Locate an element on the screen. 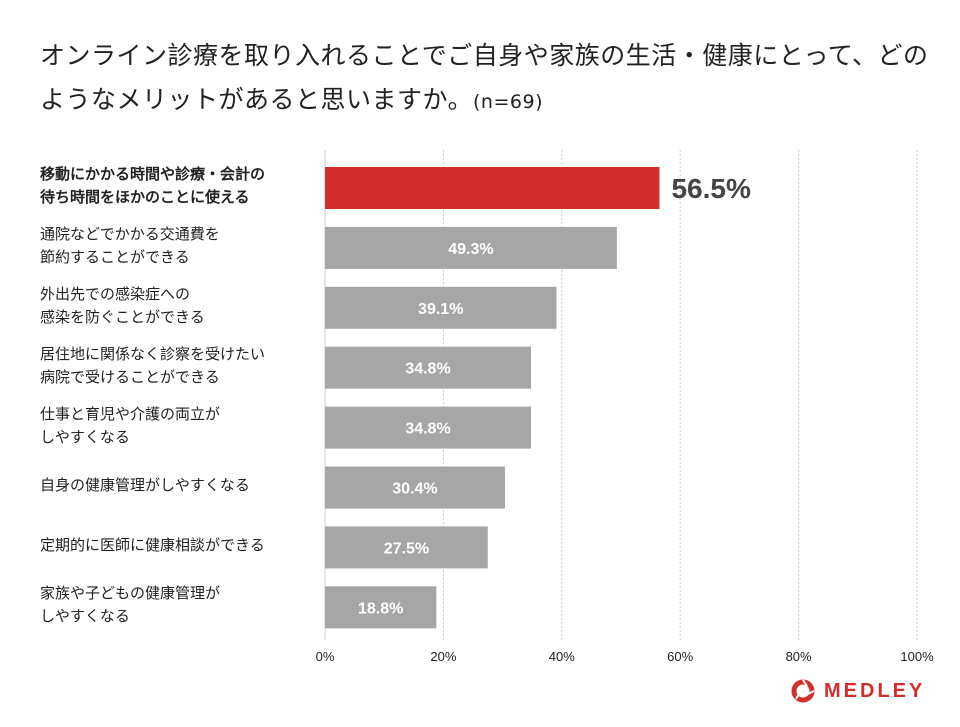 The width and height of the screenshot is (960, 727). medley-logo: MEDLEY is located at coordinates (857, 691).